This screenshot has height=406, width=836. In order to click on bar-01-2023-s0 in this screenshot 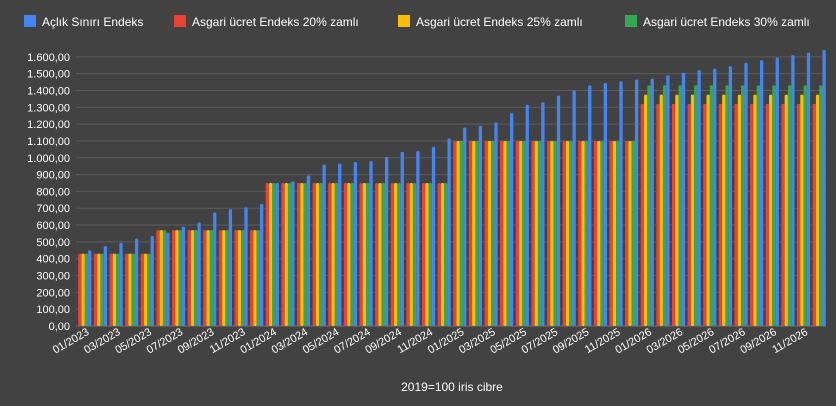, I will do `click(90, 288)`.